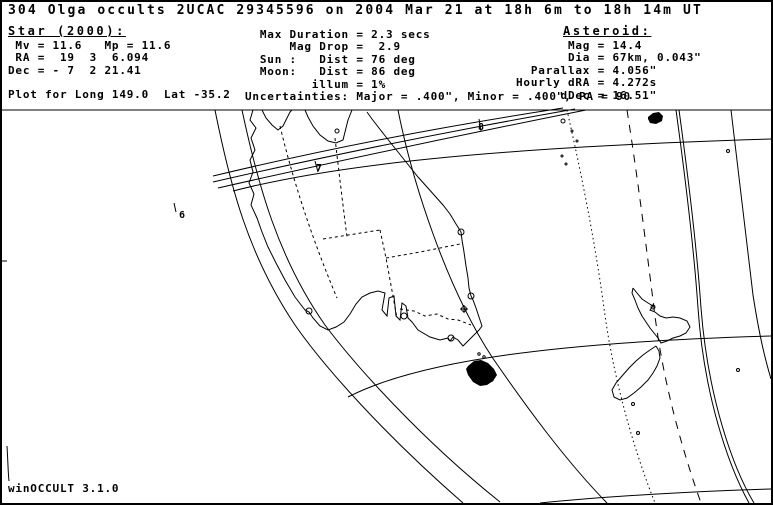  Describe the element at coordinates (309, 311) in the screenshot. I see `city-marker-perth` at that location.